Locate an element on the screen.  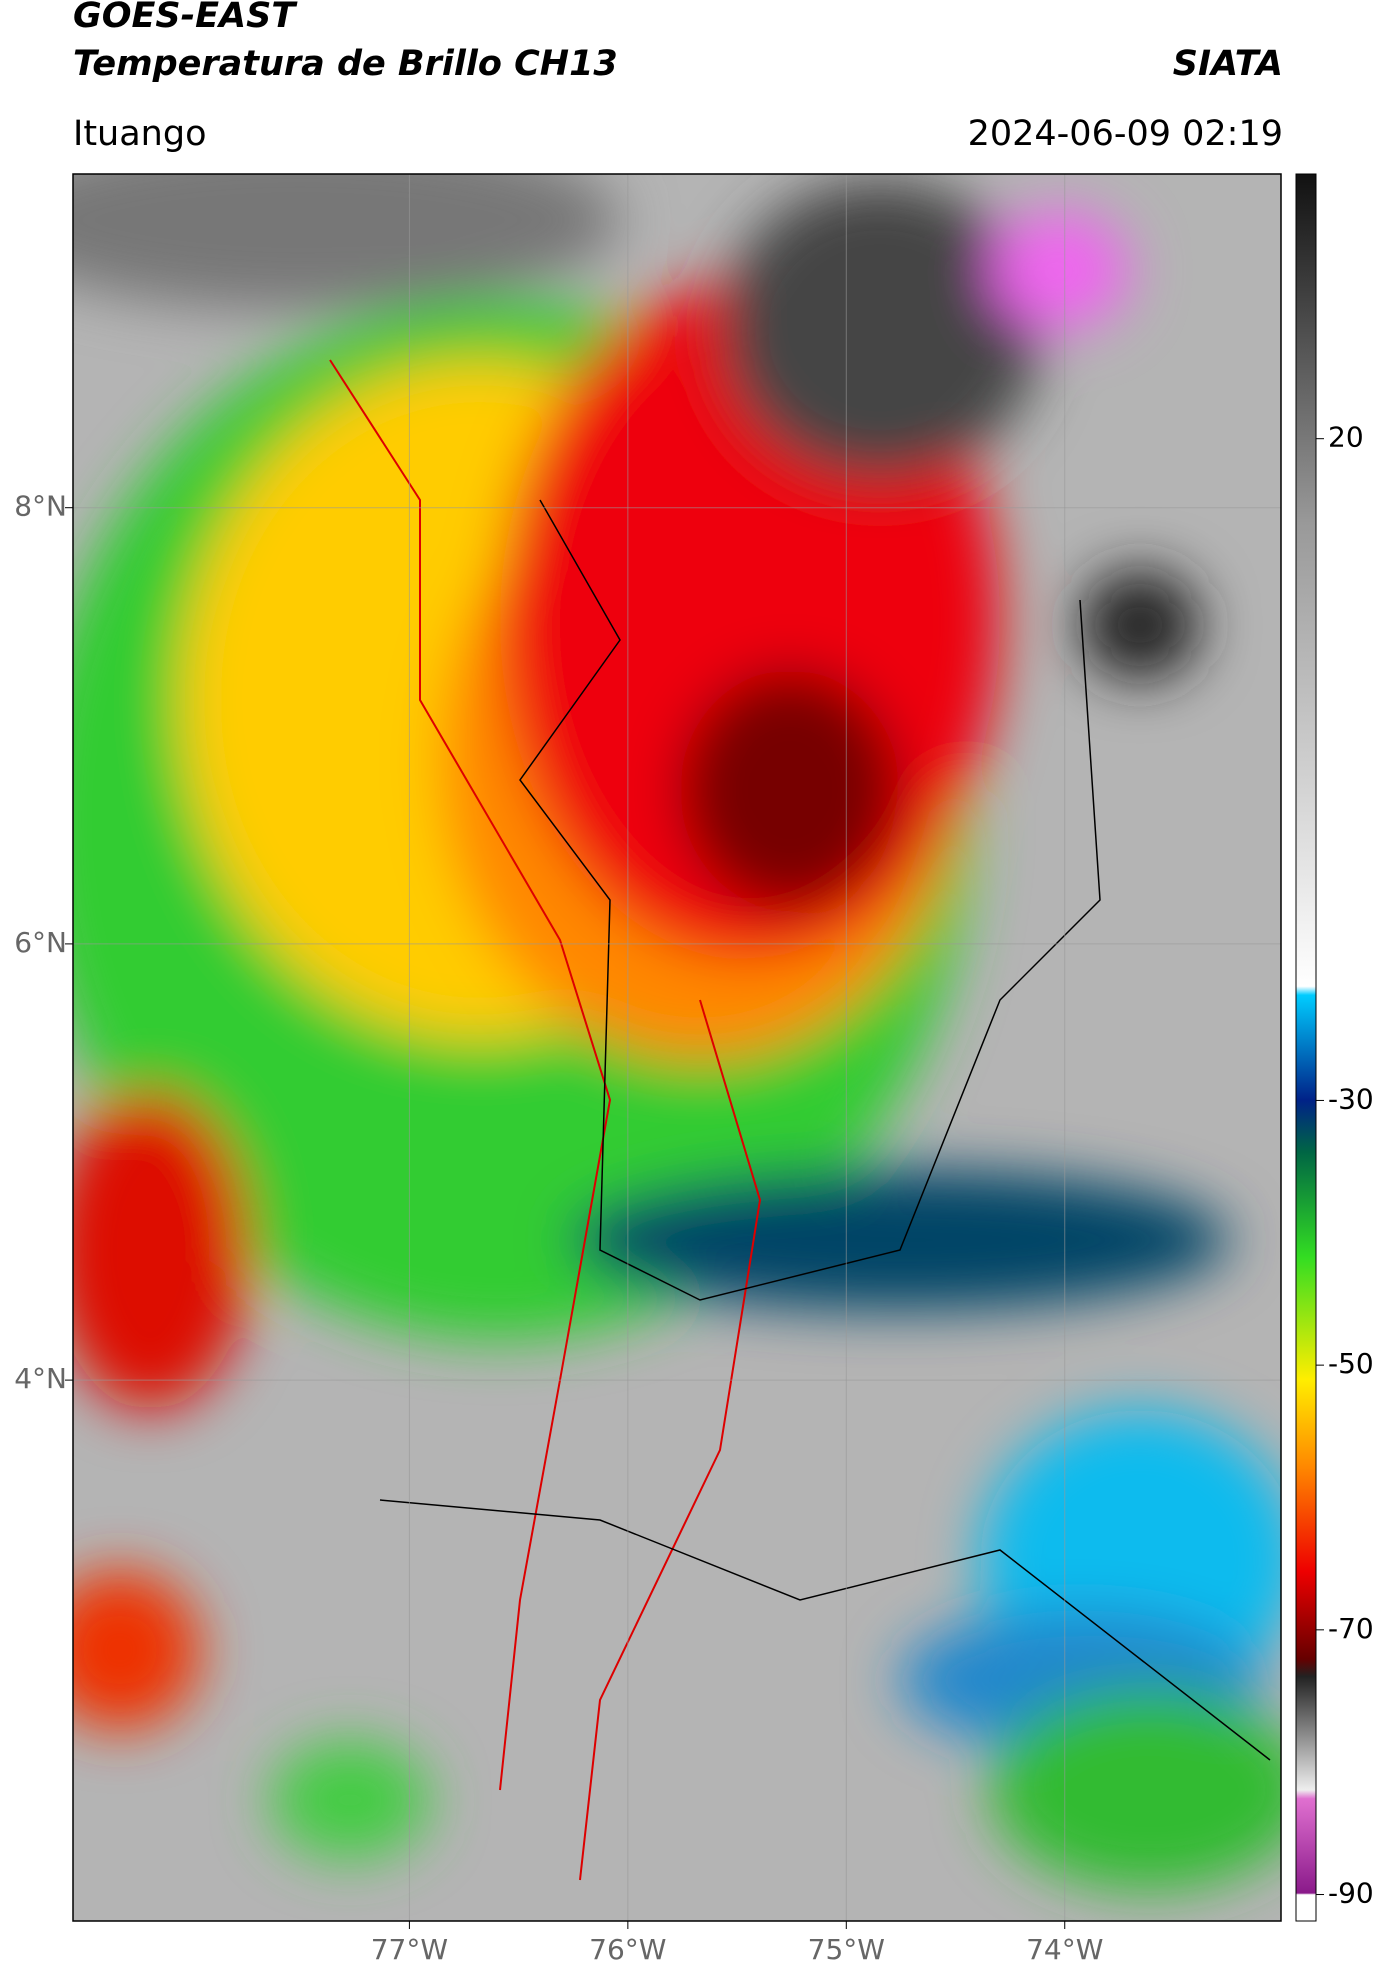
title: GOES-EAST is located at coordinates (184, 18).